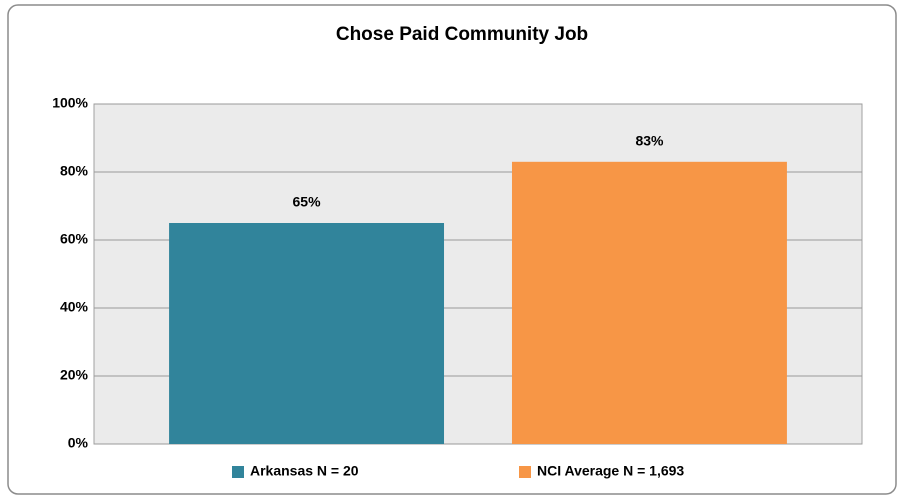 Image resolution: width=903 pixels, height=502 pixels. What do you see at coordinates (307, 333) in the screenshot?
I see `bar` at bounding box center [307, 333].